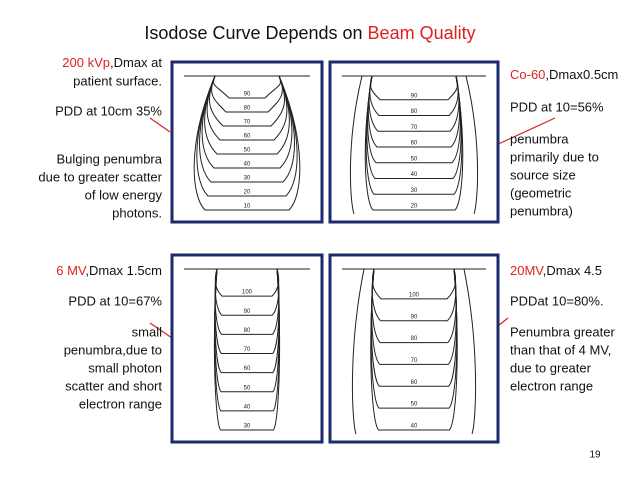  What do you see at coordinates (595, 455) in the screenshot?
I see `page-number: 19` at bounding box center [595, 455].